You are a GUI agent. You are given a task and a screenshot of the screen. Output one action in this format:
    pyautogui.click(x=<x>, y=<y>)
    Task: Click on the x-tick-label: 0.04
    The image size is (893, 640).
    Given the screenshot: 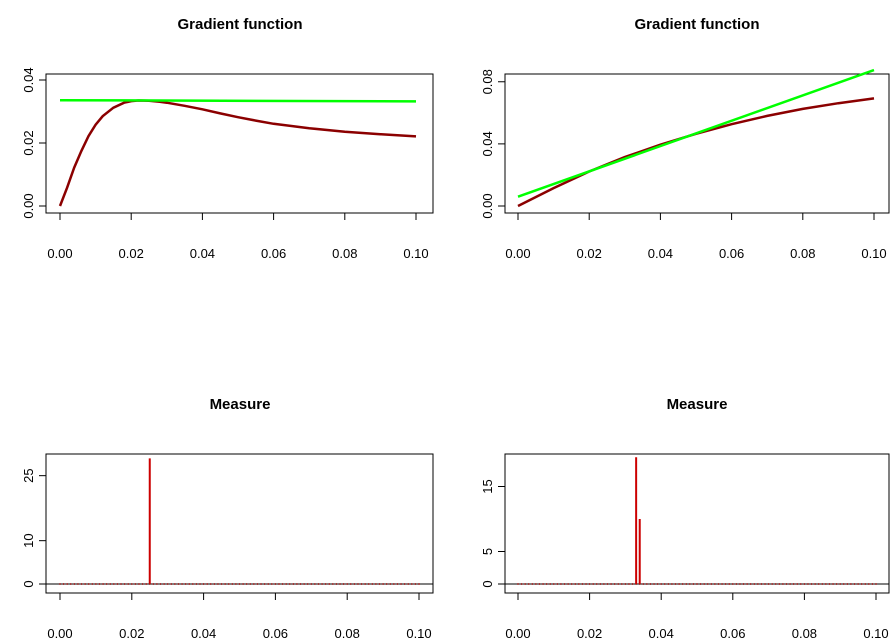 What is the action you would take?
    pyautogui.click(x=660, y=253)
    